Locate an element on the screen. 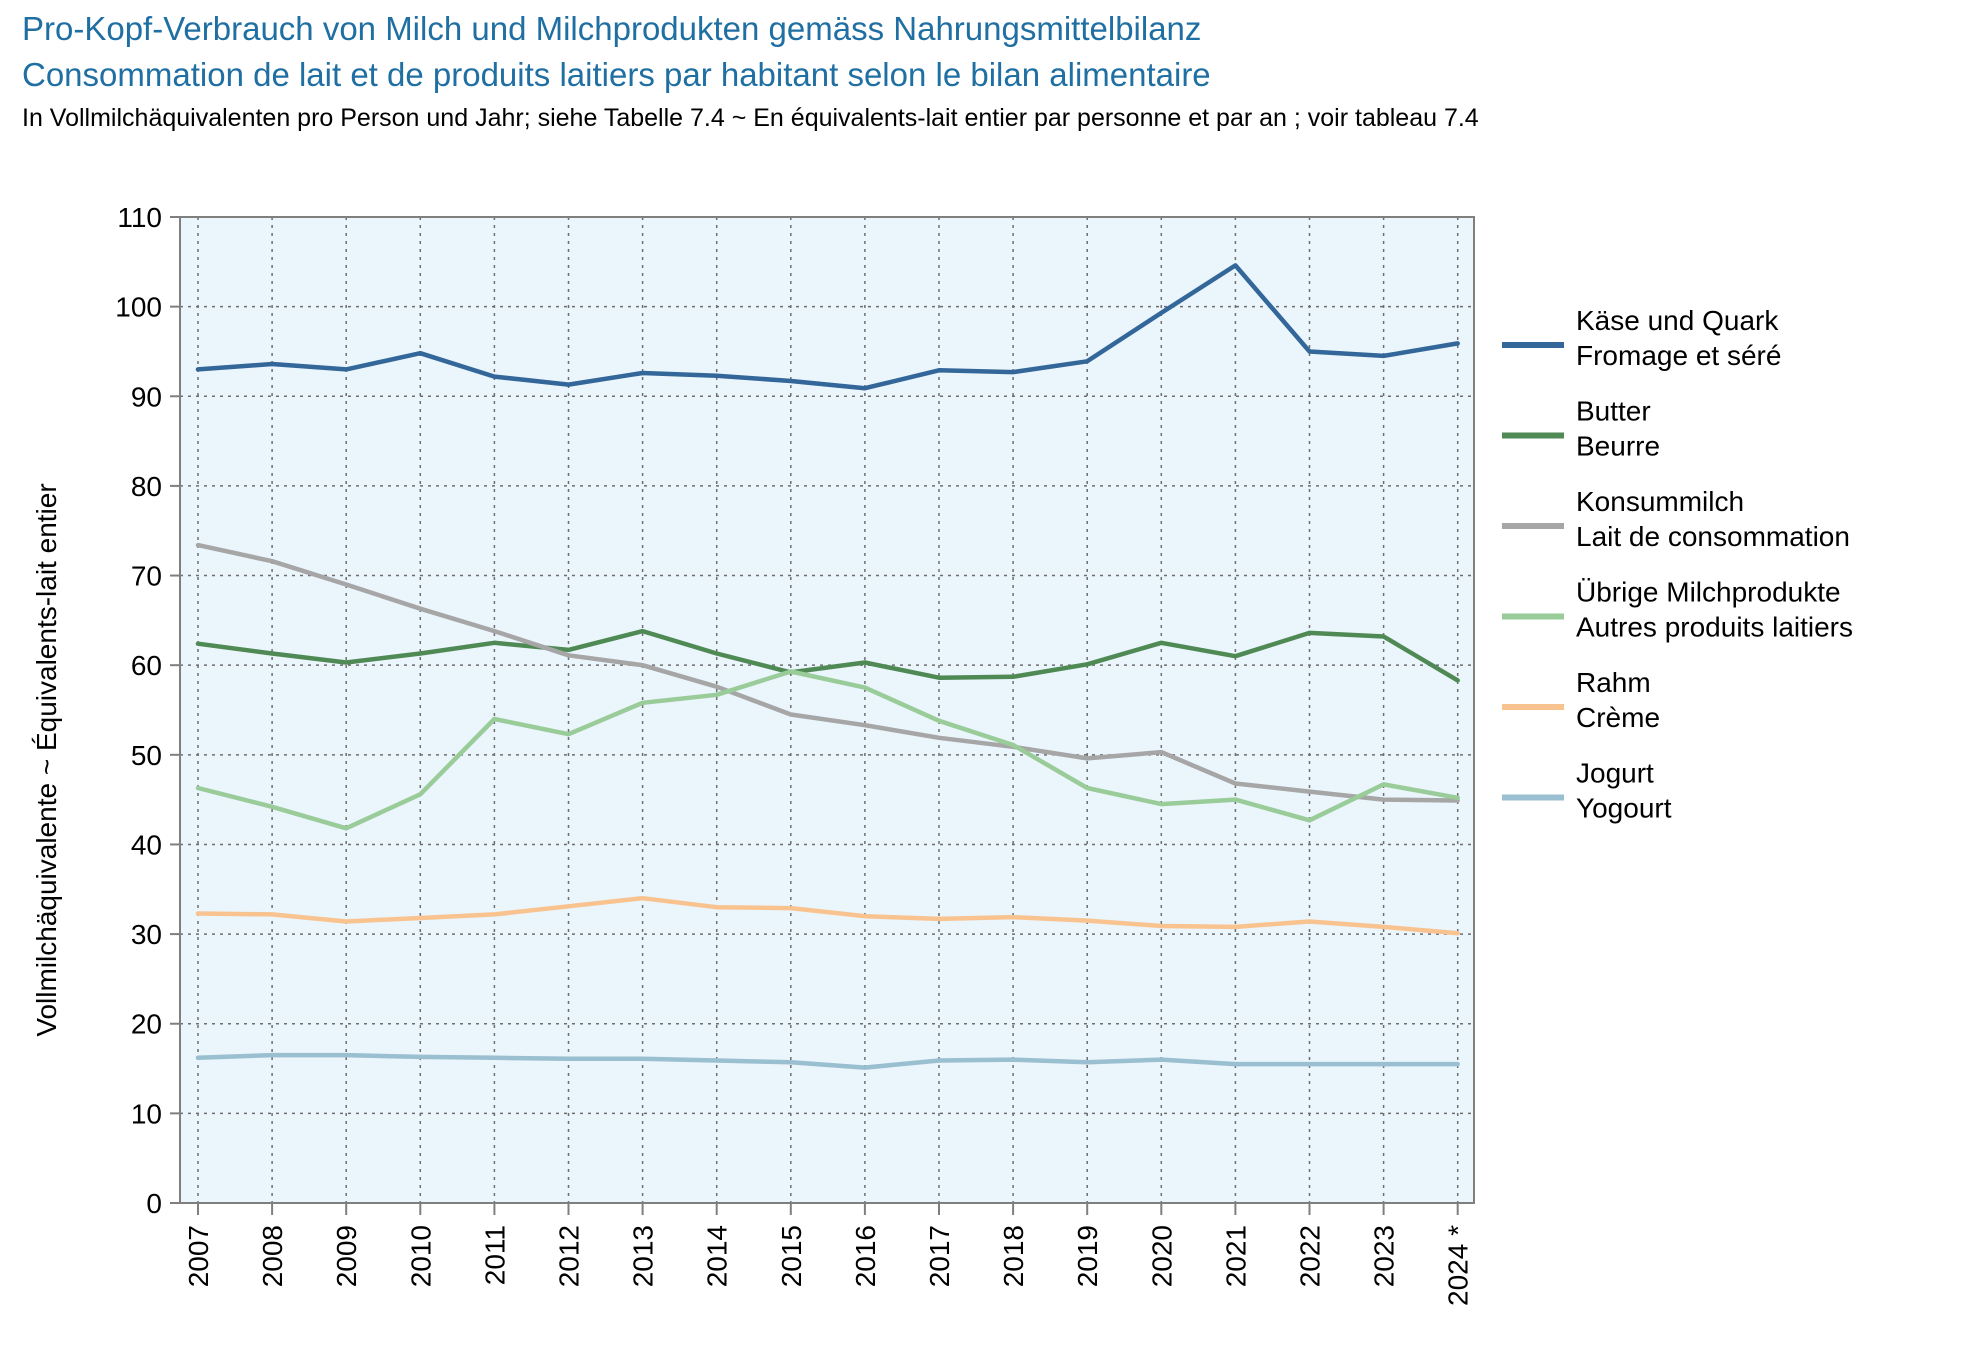 The width and height of the screenshot is (1980, 1350). x-tick-label: 2008 is located at coordinates (272, 1256).